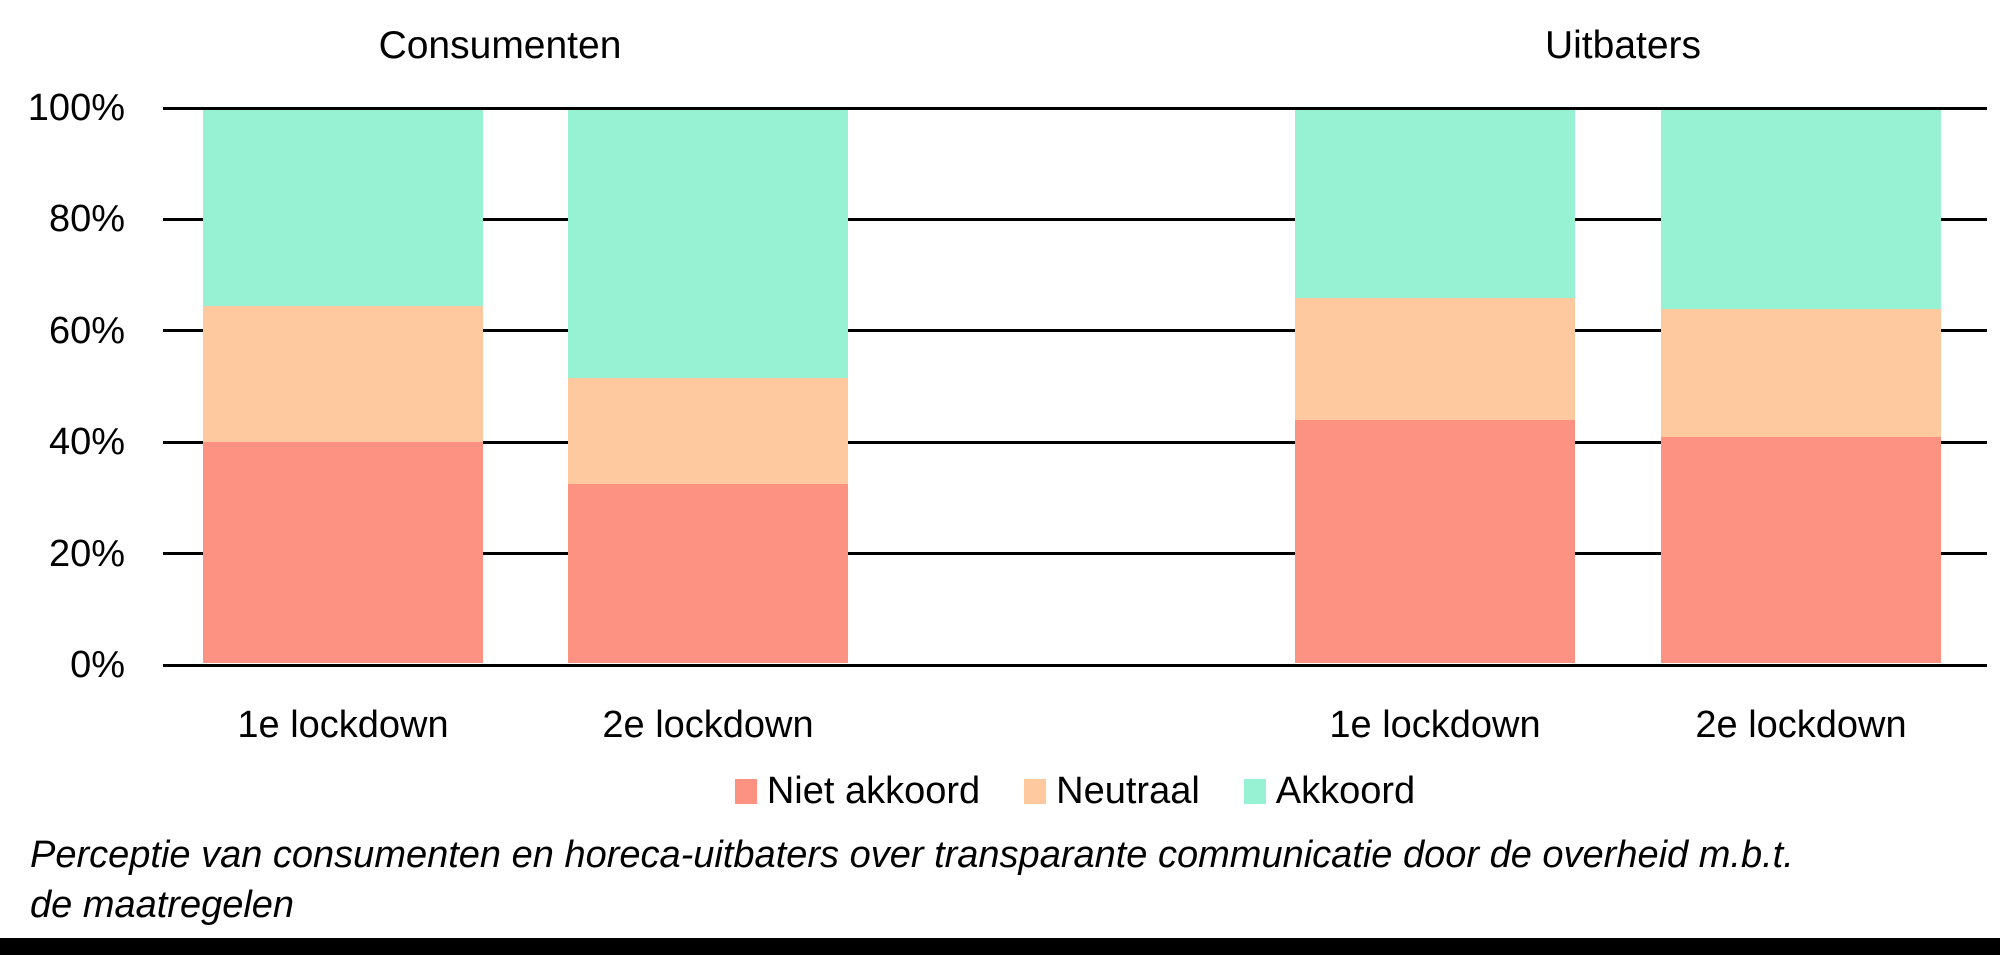  Describe the element at coordinates (1000, 946) in the screenshot. I see `bottom-black-bar` at that location.